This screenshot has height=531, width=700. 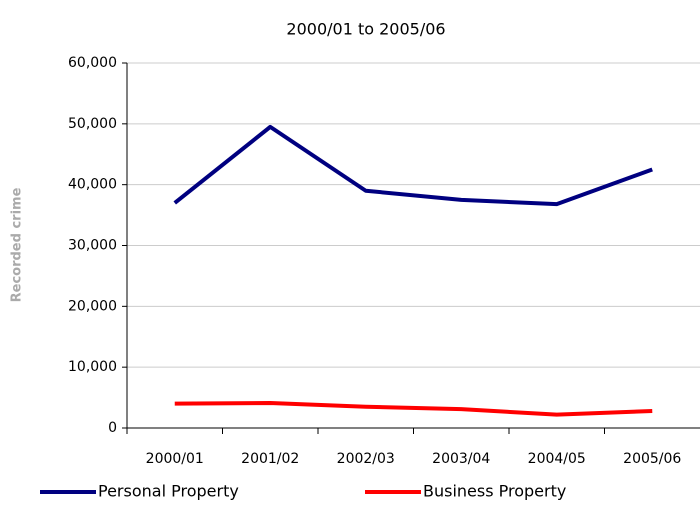 What do you see at coordinates (494, 491) in the screenshot?
I see `legend-label: Business Property` at bounding box center [494, 491].